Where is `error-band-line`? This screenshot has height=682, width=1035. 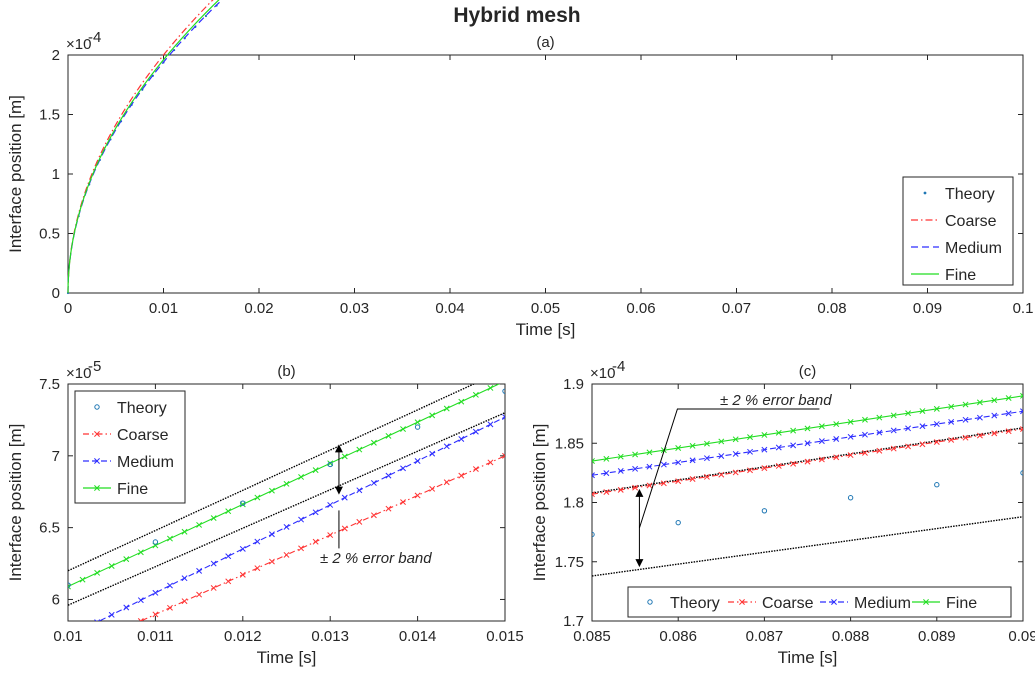
error-band-line is located at coordinates (286, 509).